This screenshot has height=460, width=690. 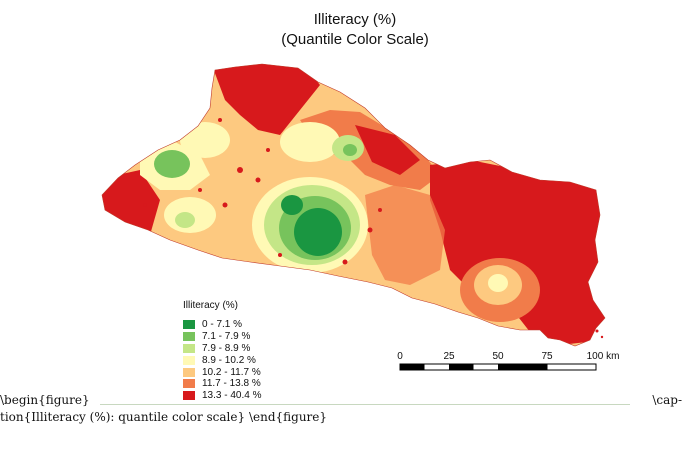 What do you see at coordinates (211, 305) in the screenshot?
I see `legend-title: Illiteracy (%)` at bounding box center [211, 305].